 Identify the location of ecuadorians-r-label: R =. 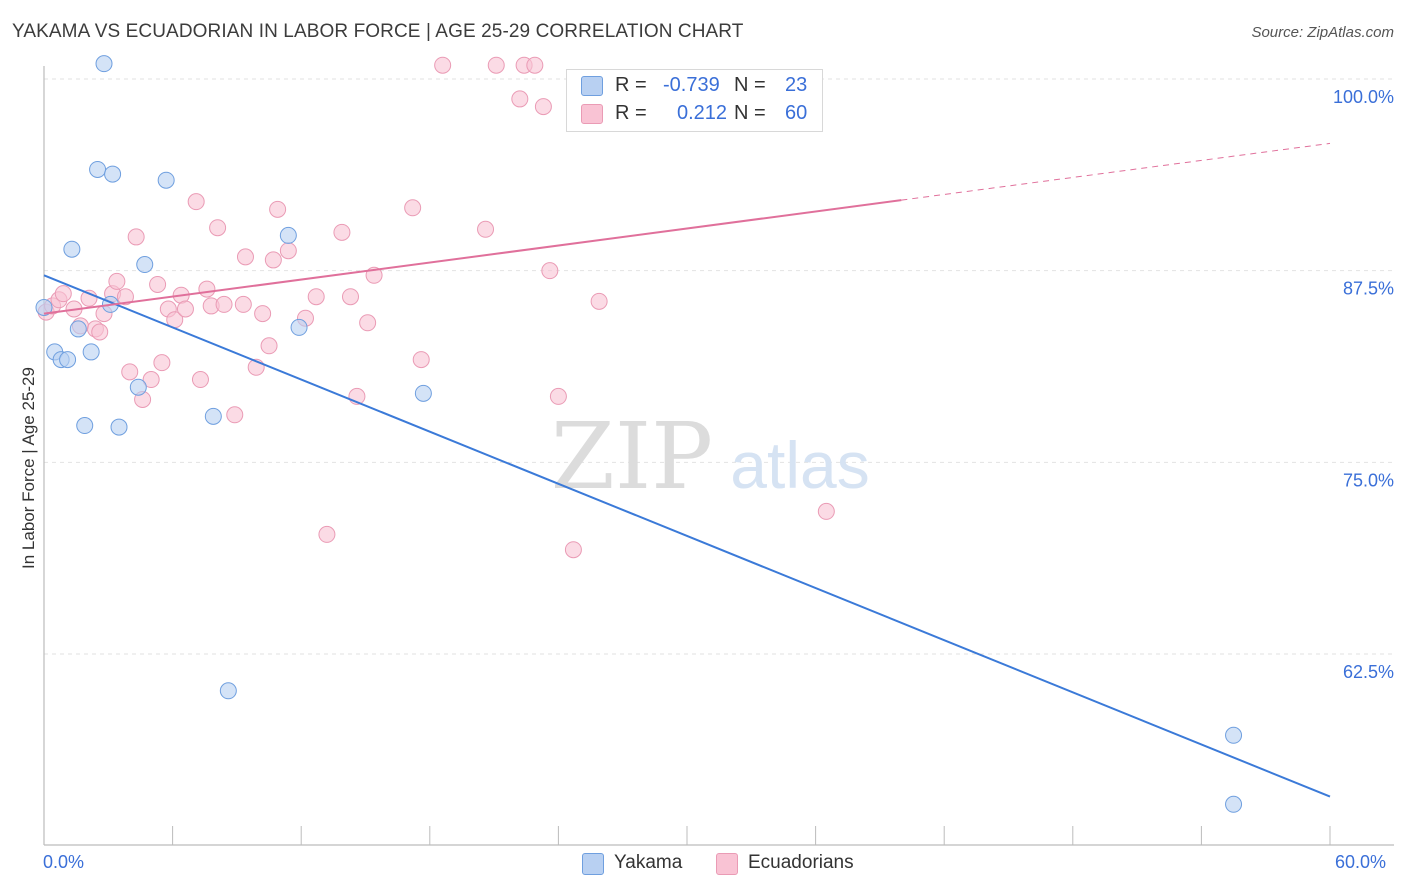
(631, 113).